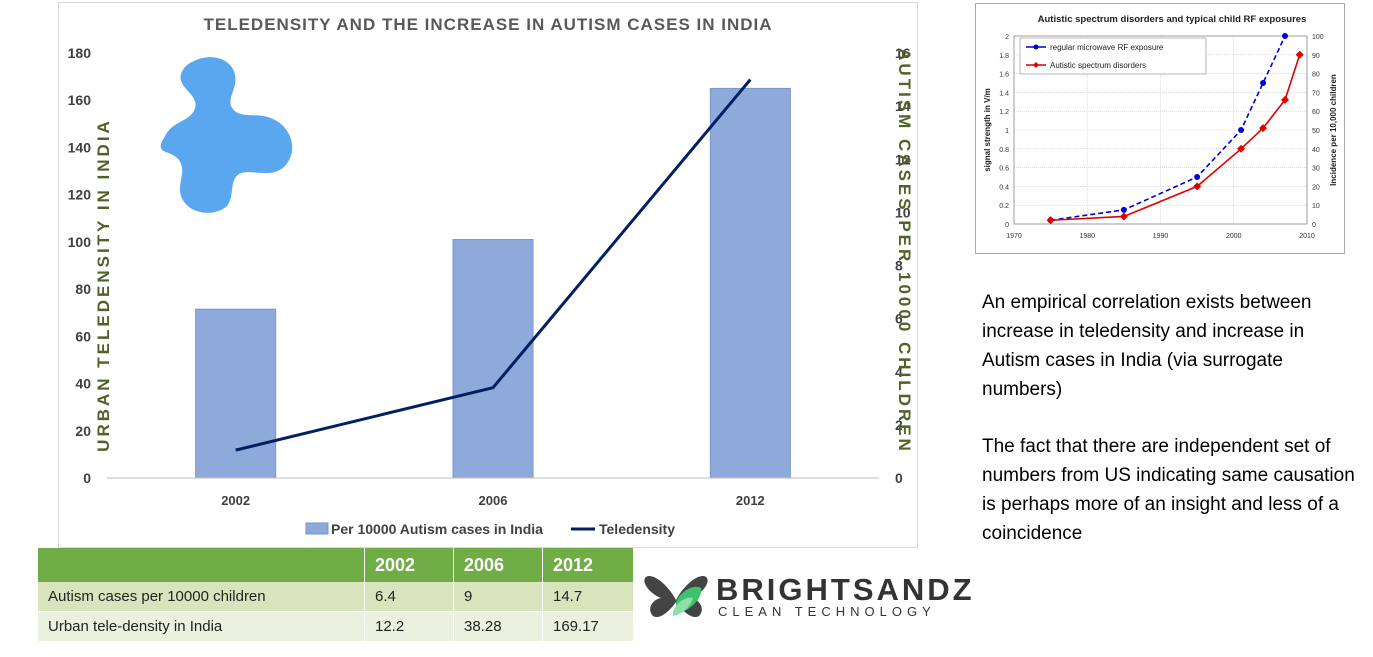 The width and height of the screenshot is (1373, 657). What do you see at coordinates (1113, 56) in the screenshot?
I see `inset-legend-box` at bounding box center [1113, 56].